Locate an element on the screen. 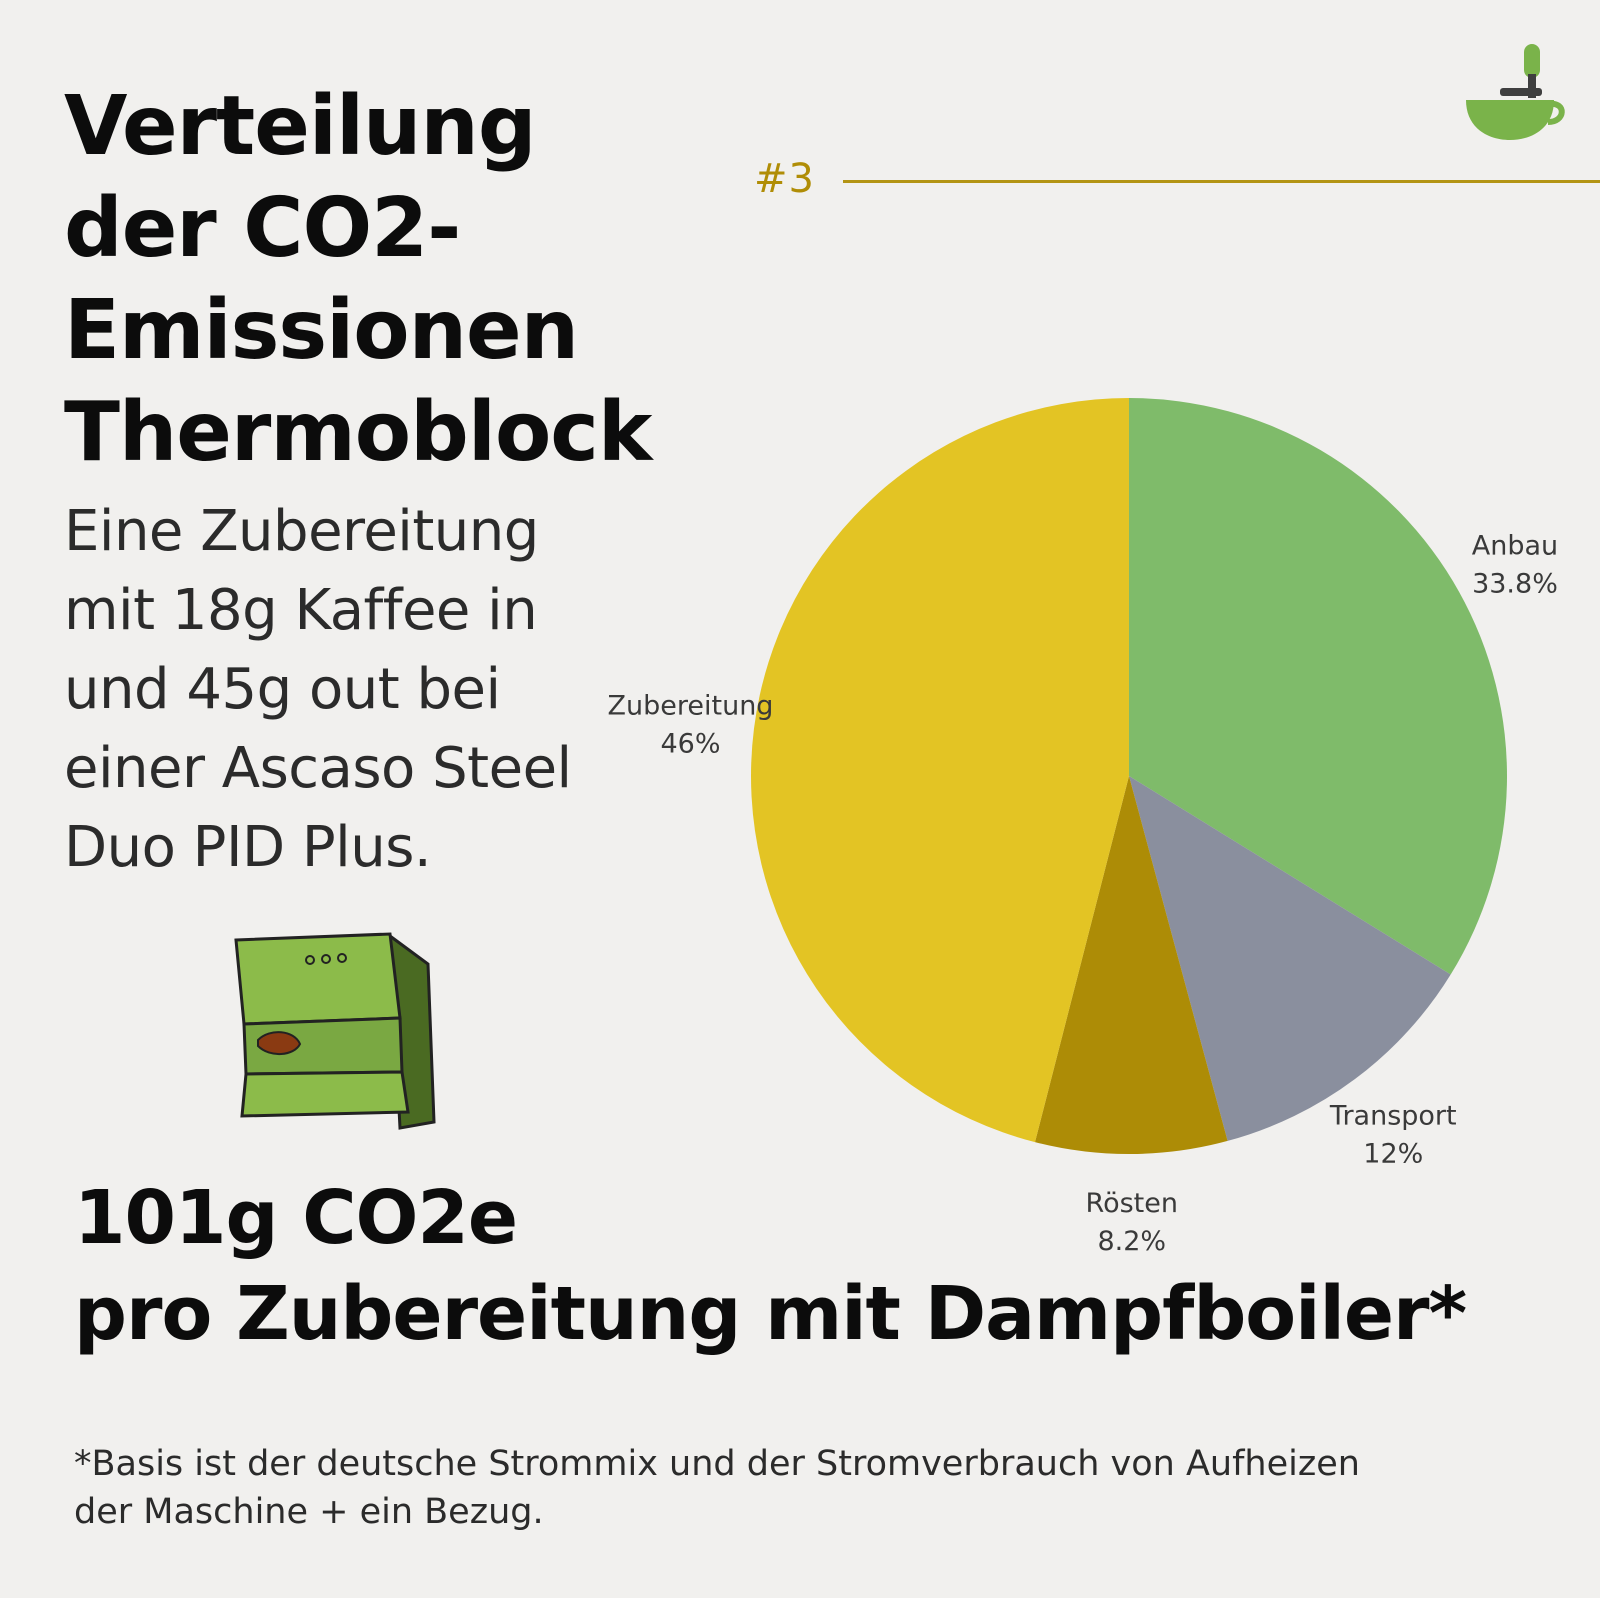 Image resolution: width=1600 pixels, height=1598 pixels. slice-name-label: Zubereitung is located at coordinates (691, 706).